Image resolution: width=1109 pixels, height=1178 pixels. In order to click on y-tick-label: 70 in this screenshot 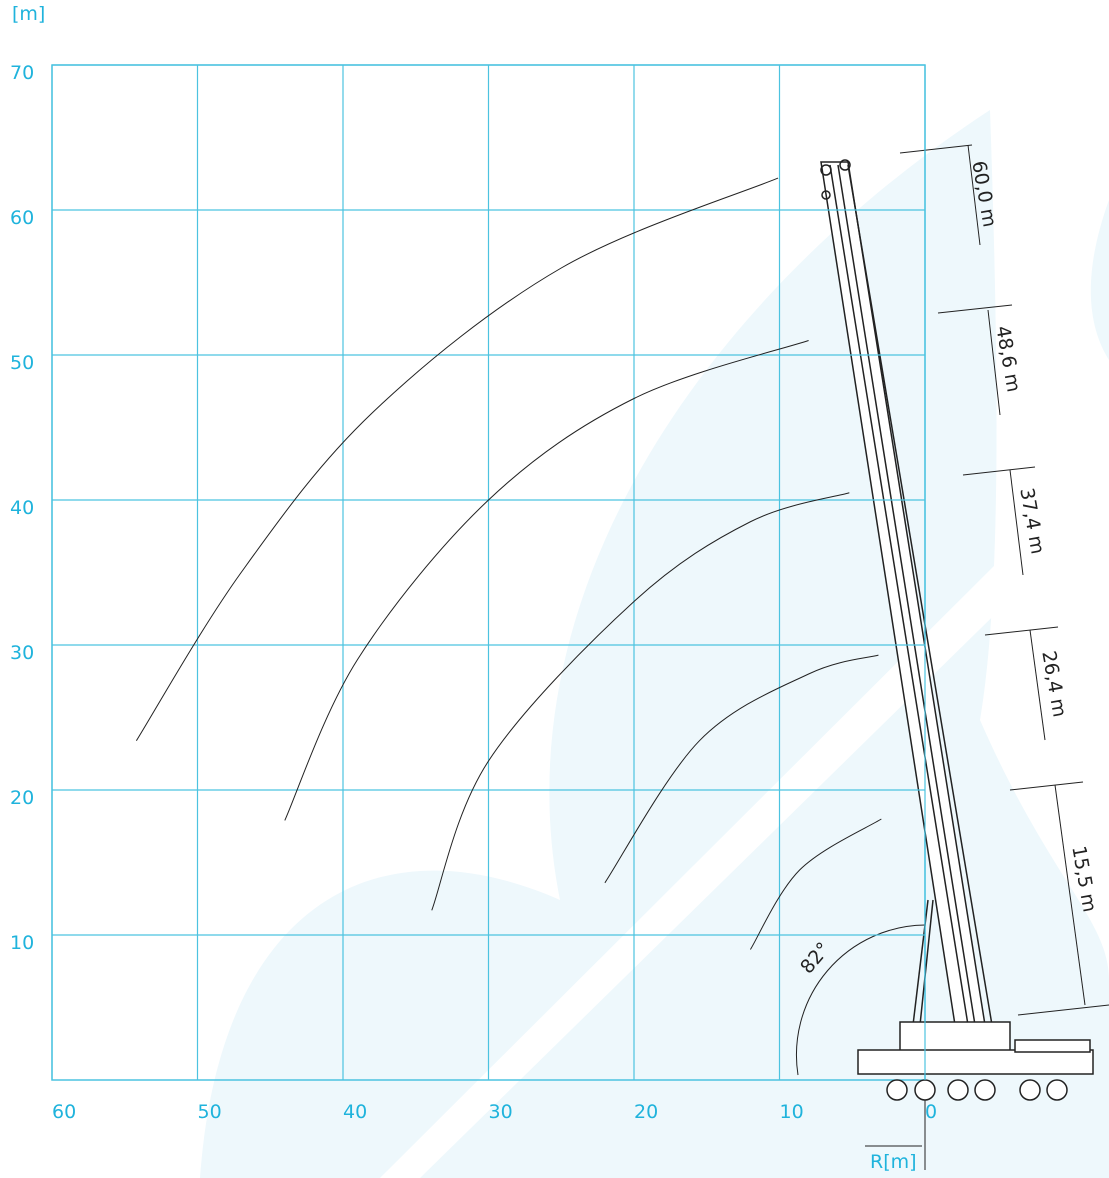, I will do `click(22, 73)`.